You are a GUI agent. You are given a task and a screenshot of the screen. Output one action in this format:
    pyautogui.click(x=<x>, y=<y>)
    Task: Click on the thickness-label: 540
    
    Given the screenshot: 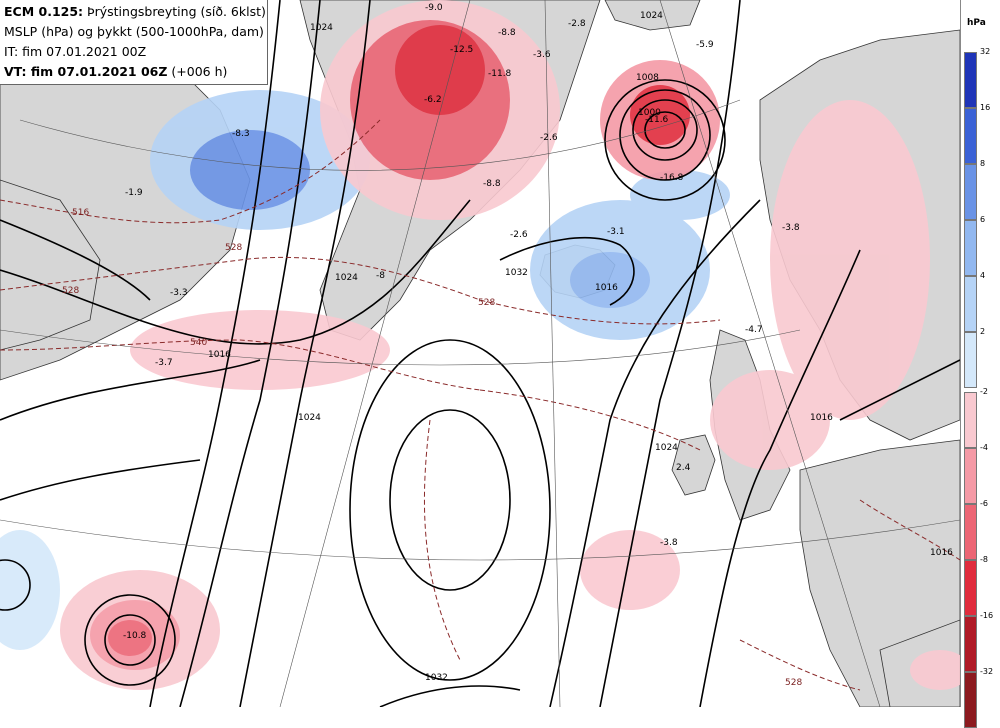 What is the action you would take?
    pyautogui.click(x=198, y=343)
    